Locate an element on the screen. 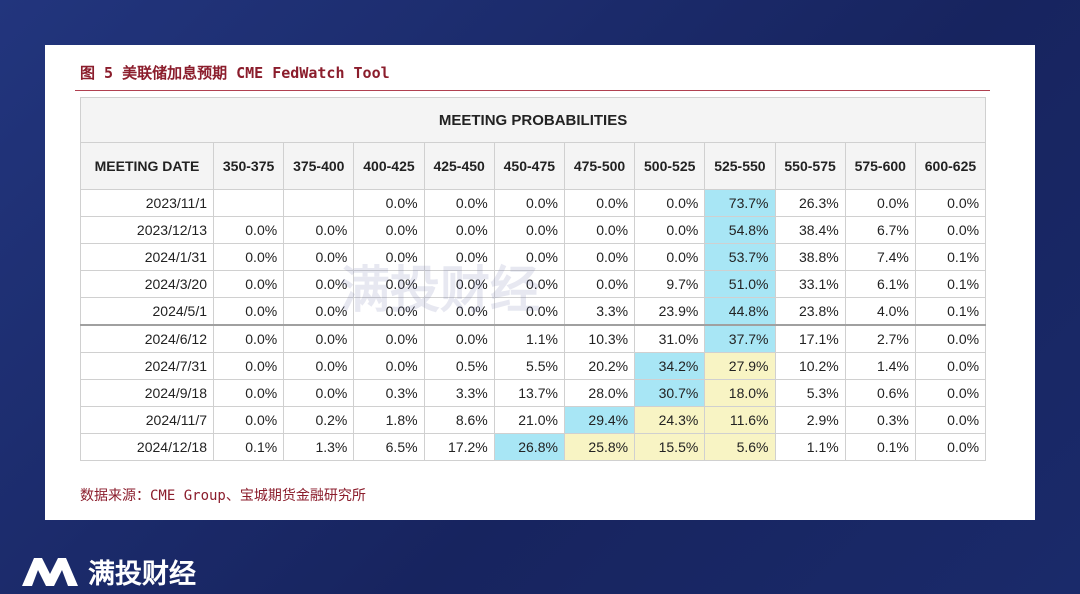 The height and width of the screenshot is (594, 1080). probability-cell: 20.2% is located at coordinates (599, 366).